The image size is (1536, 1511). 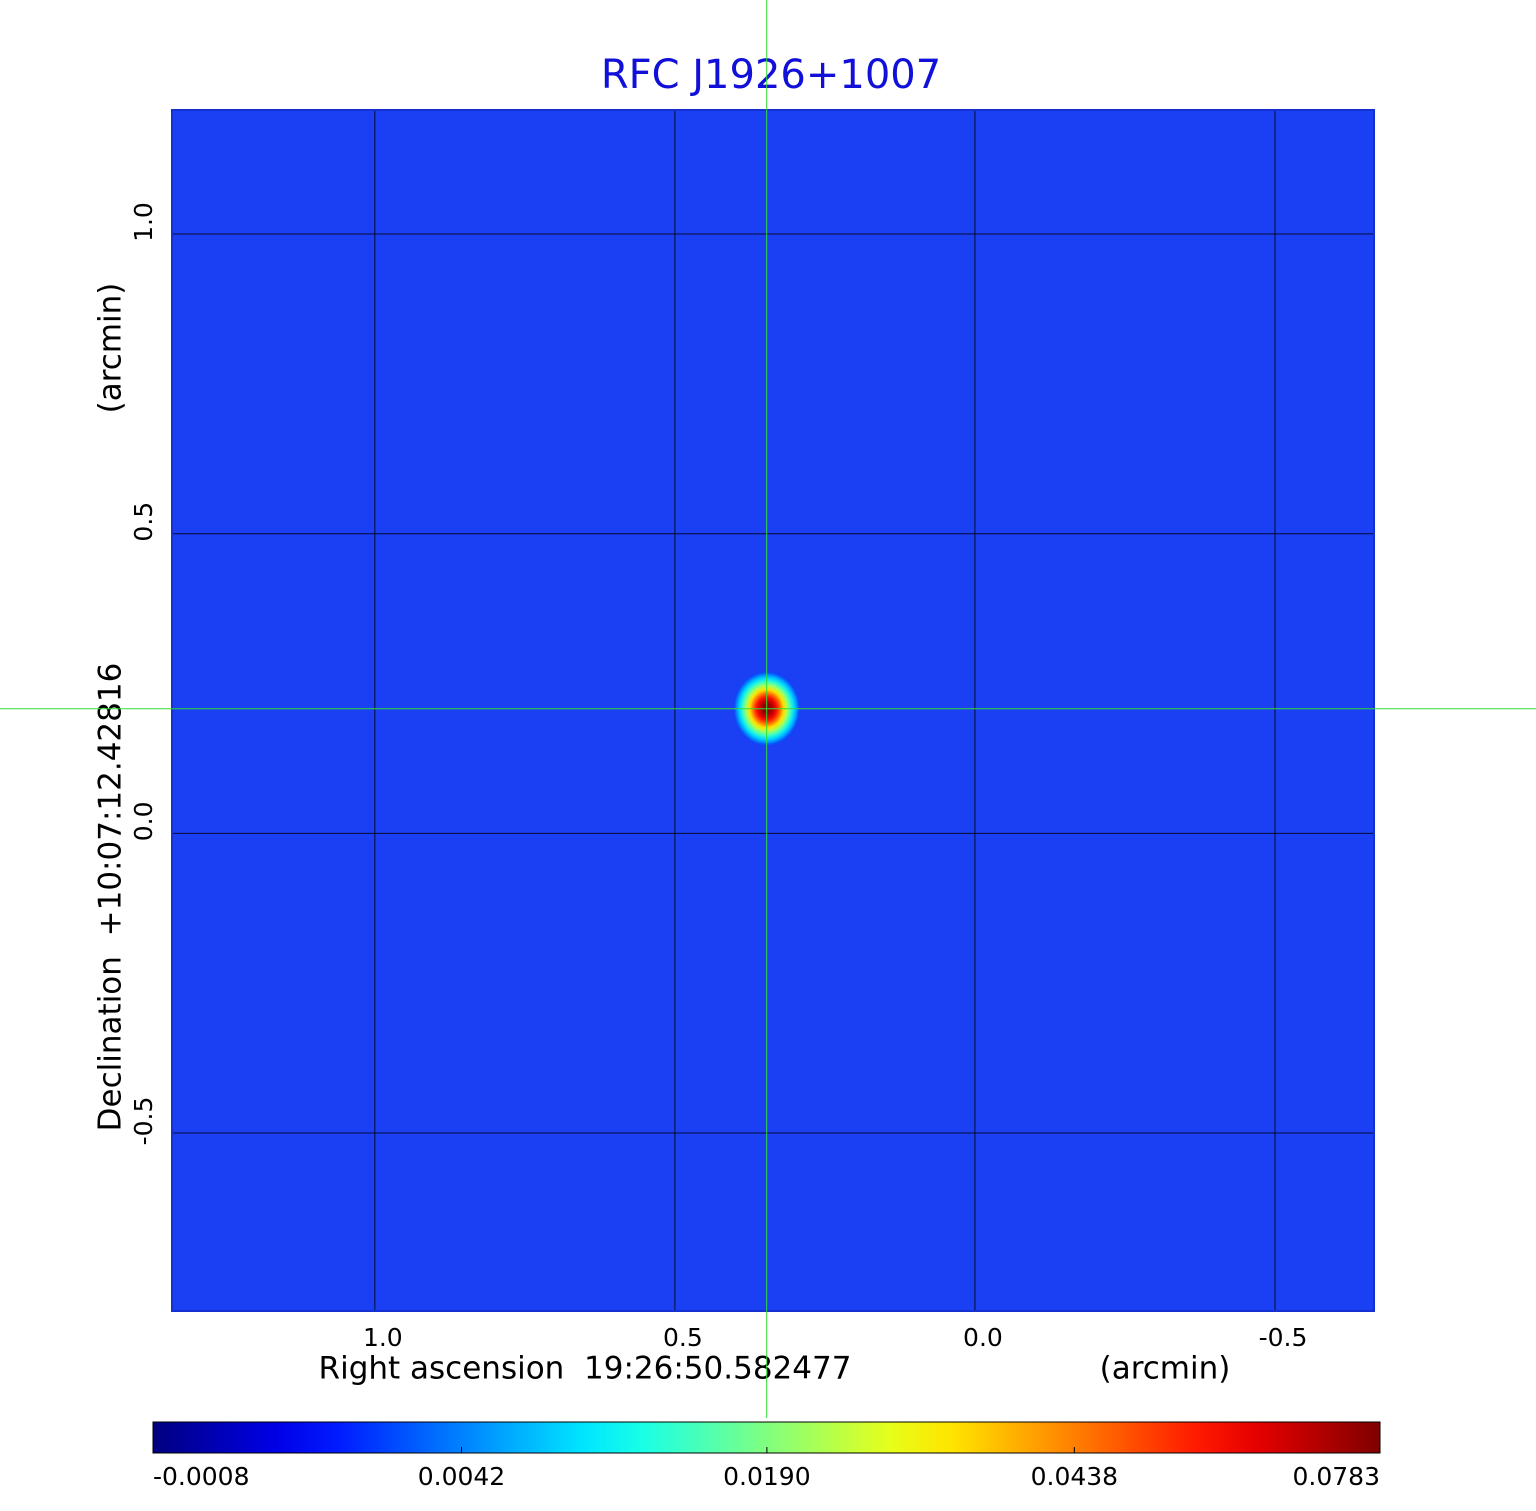 What do you see at coordinates (143, 522) in the screenshot?
I see `y-tick-label: 0.5` at bounding box center [143, 522].